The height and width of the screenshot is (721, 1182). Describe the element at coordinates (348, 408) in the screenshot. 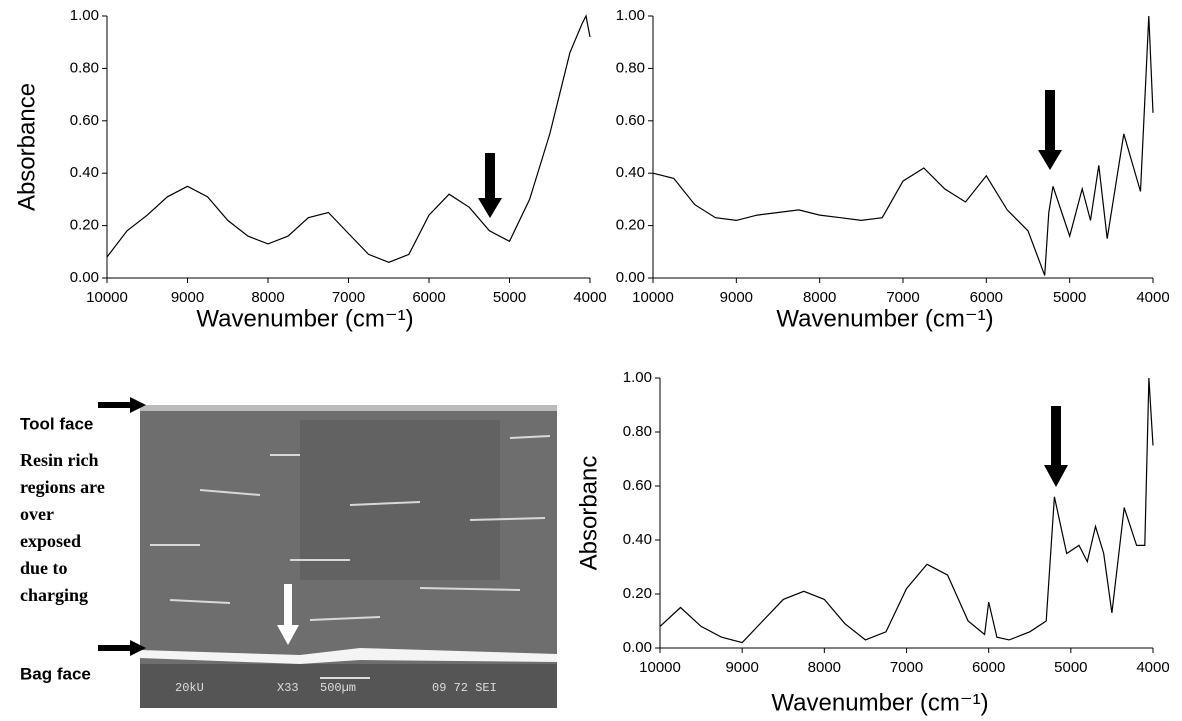

I see `sem-edge` at that location.